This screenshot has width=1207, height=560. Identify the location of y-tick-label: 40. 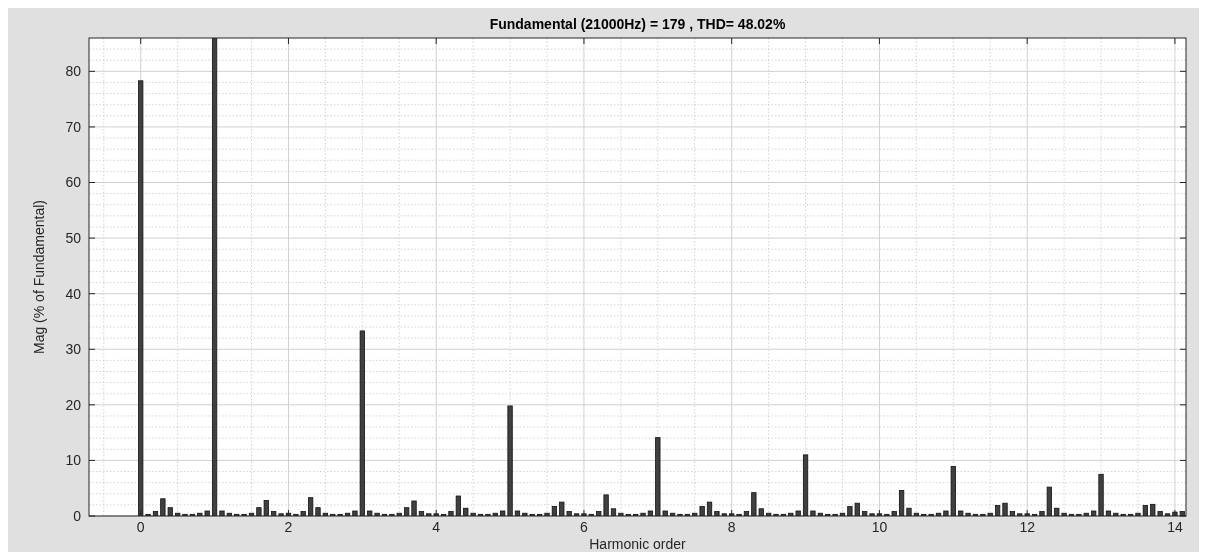
(73, 293).